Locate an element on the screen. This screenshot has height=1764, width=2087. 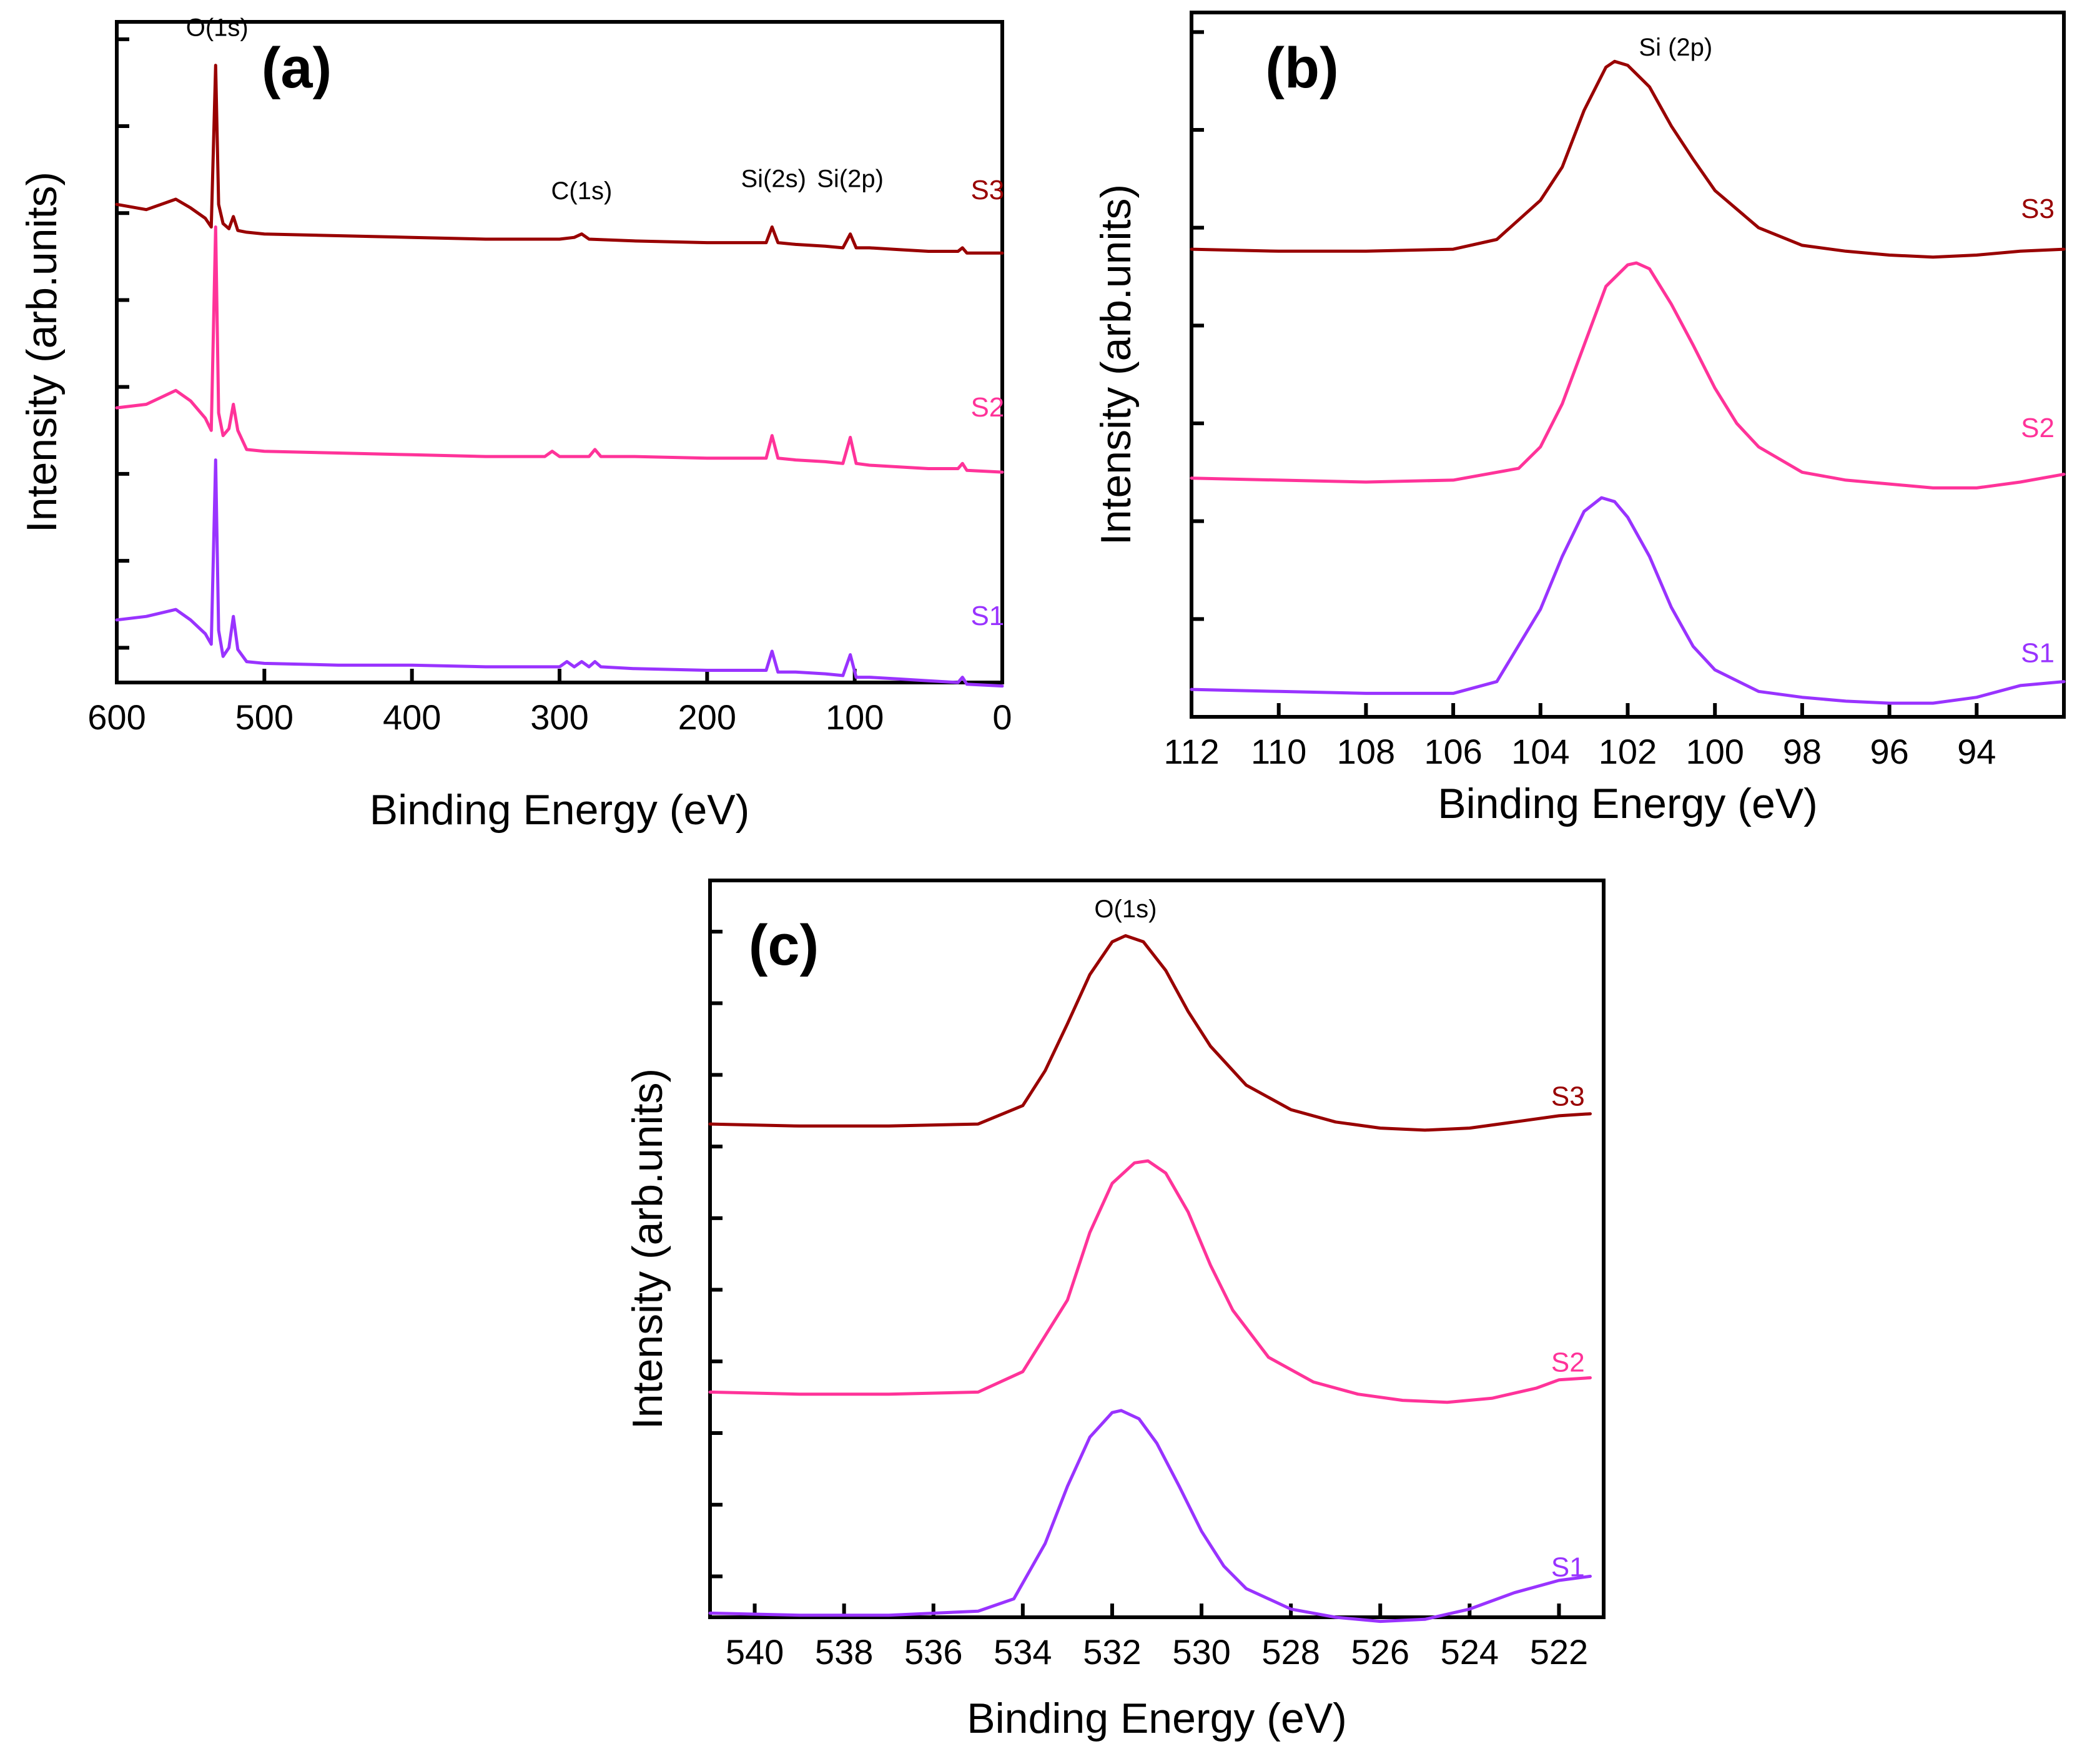
peak-label-a: C(1s) is located at coordinates (582, 191).